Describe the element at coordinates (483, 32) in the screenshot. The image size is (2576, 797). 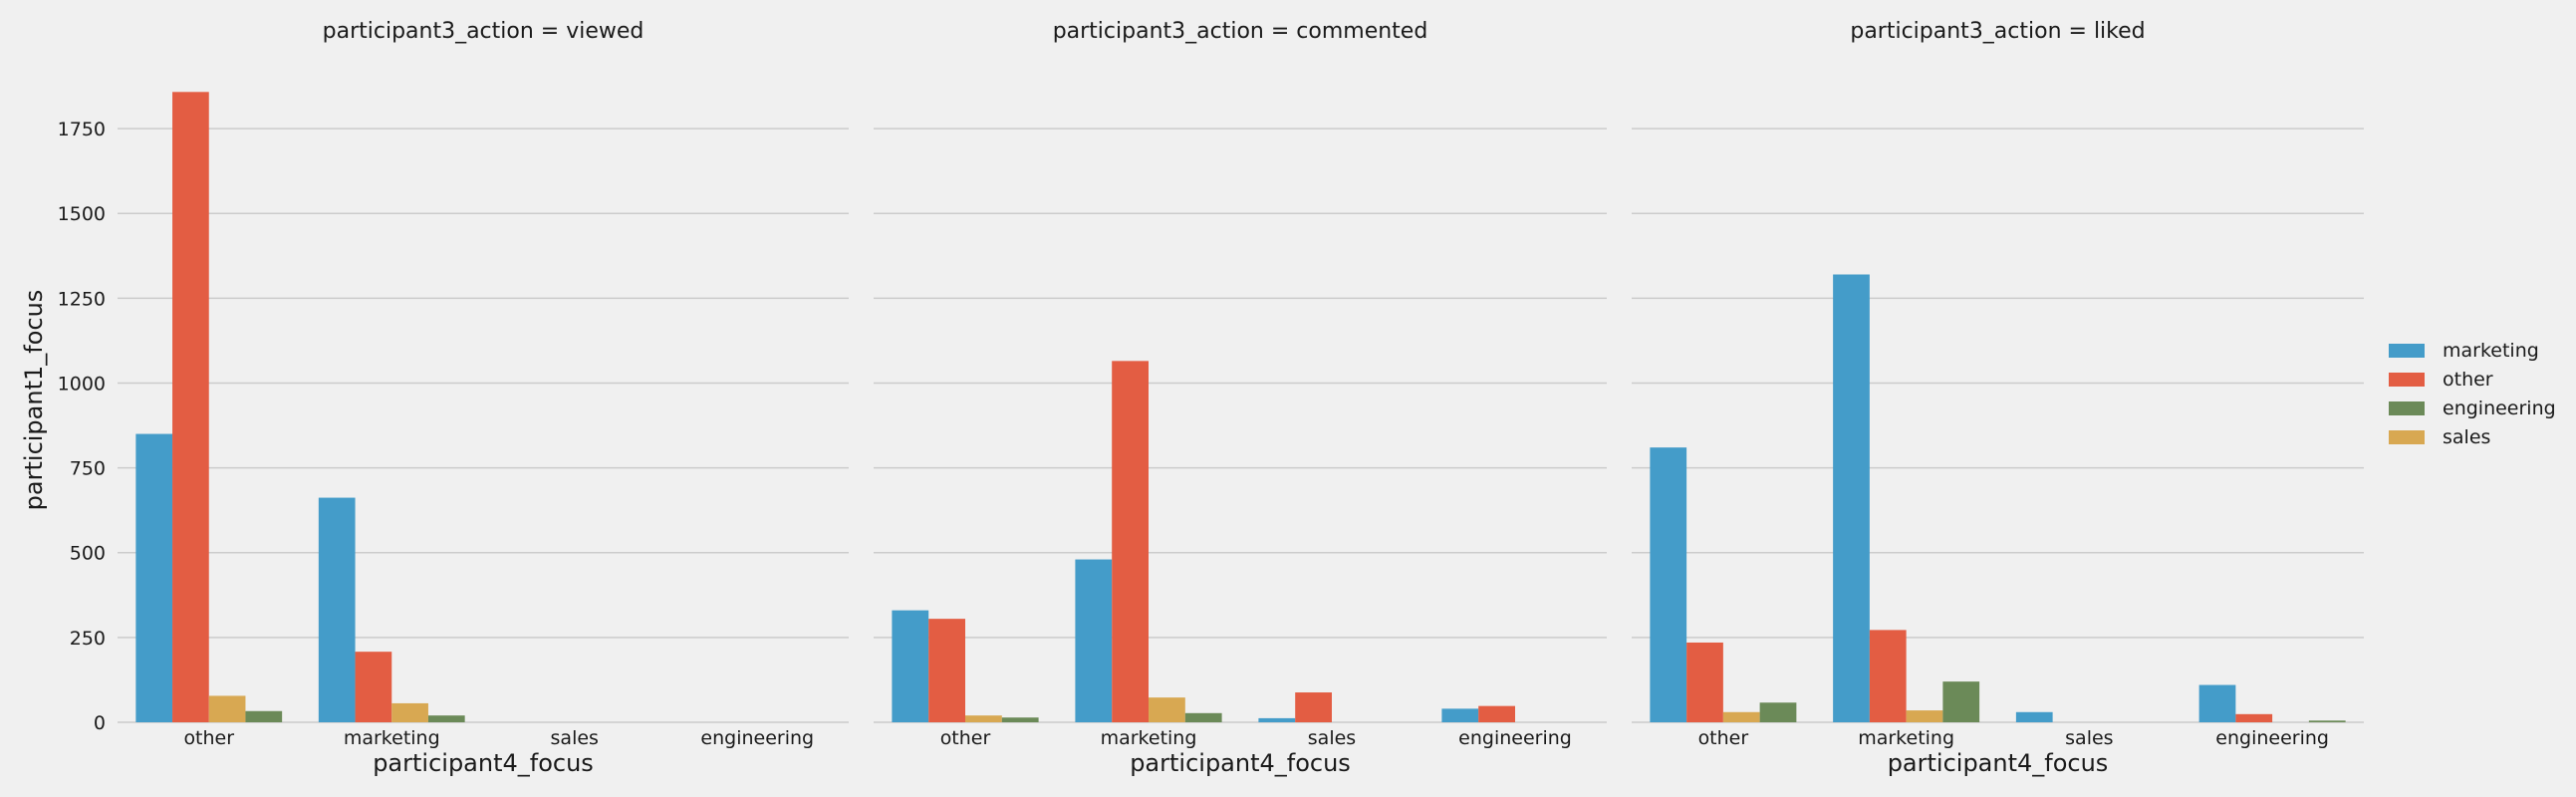
I see `panel-title: participant3_action = viewed` at that location.